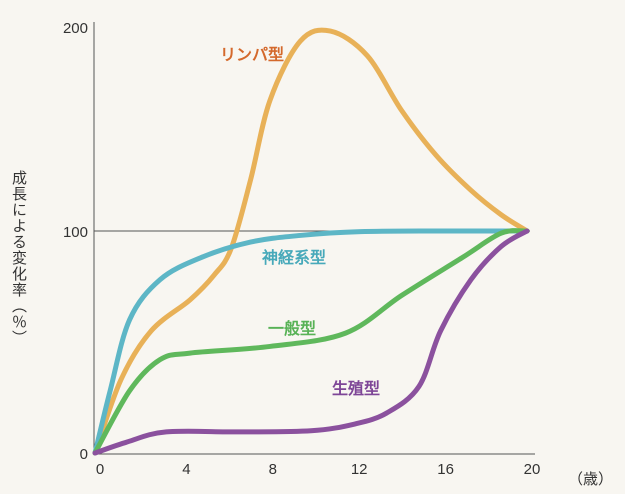 The image size is (625, 494). Describe the element at coordinates (273, 469) in the screenshot. I see `x-tick-label: 8` at that location.